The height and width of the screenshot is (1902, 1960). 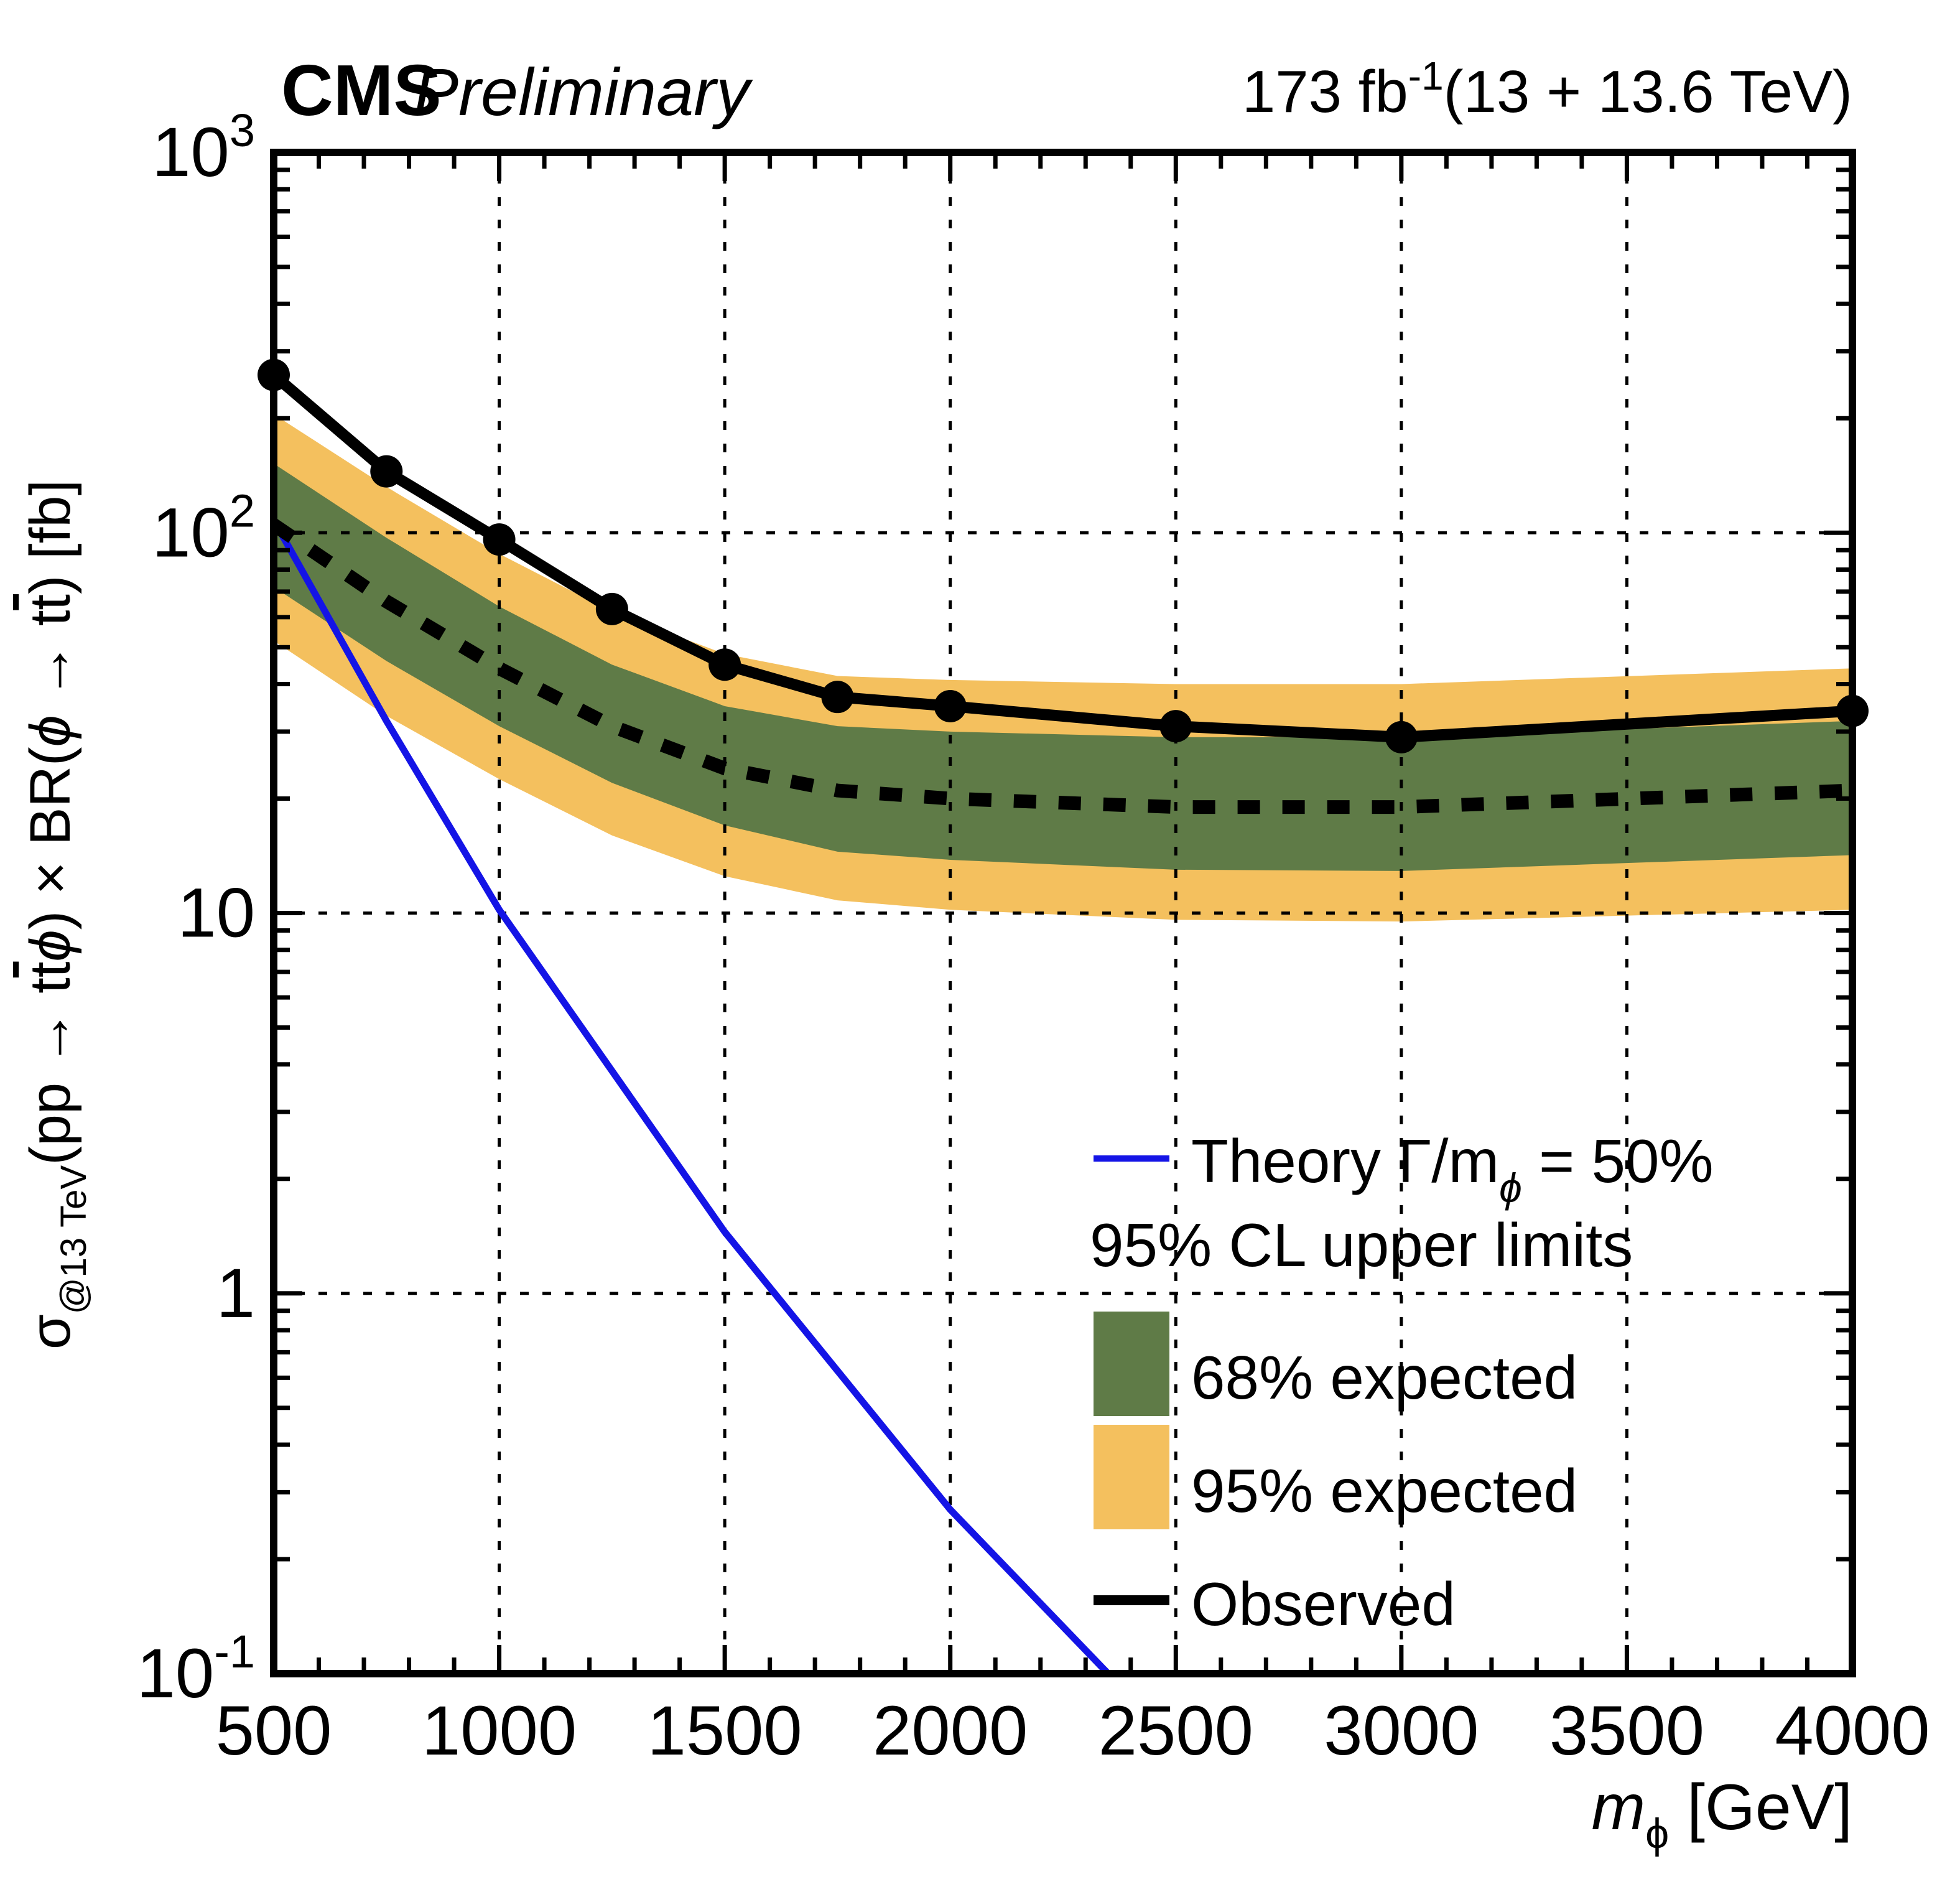 What do you see at coordinates (274, 1730) in the screenshot?
I see `x-tick-label: 500` at bounding box center [274, 1730].